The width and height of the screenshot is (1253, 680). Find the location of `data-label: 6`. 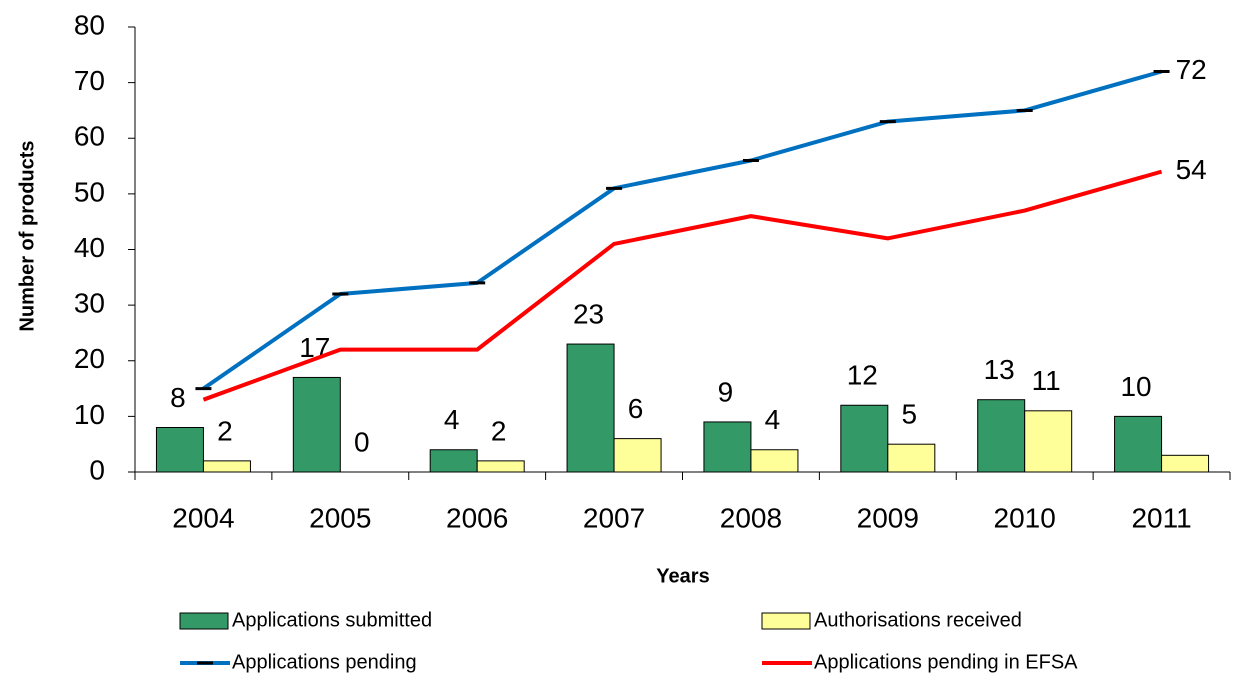

data-label: 6 is located at coordinates (636, 408).